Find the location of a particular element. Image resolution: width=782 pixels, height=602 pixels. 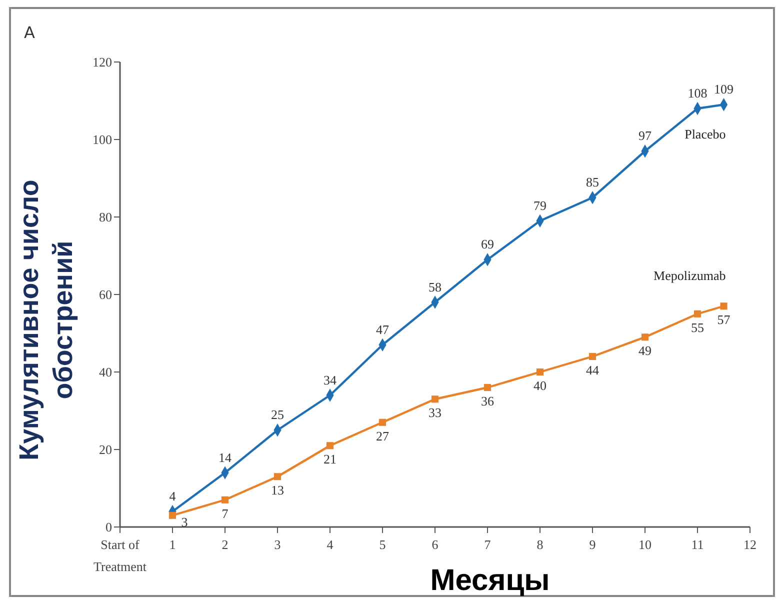

data-label: 47 is located at coordinates (383, 329).